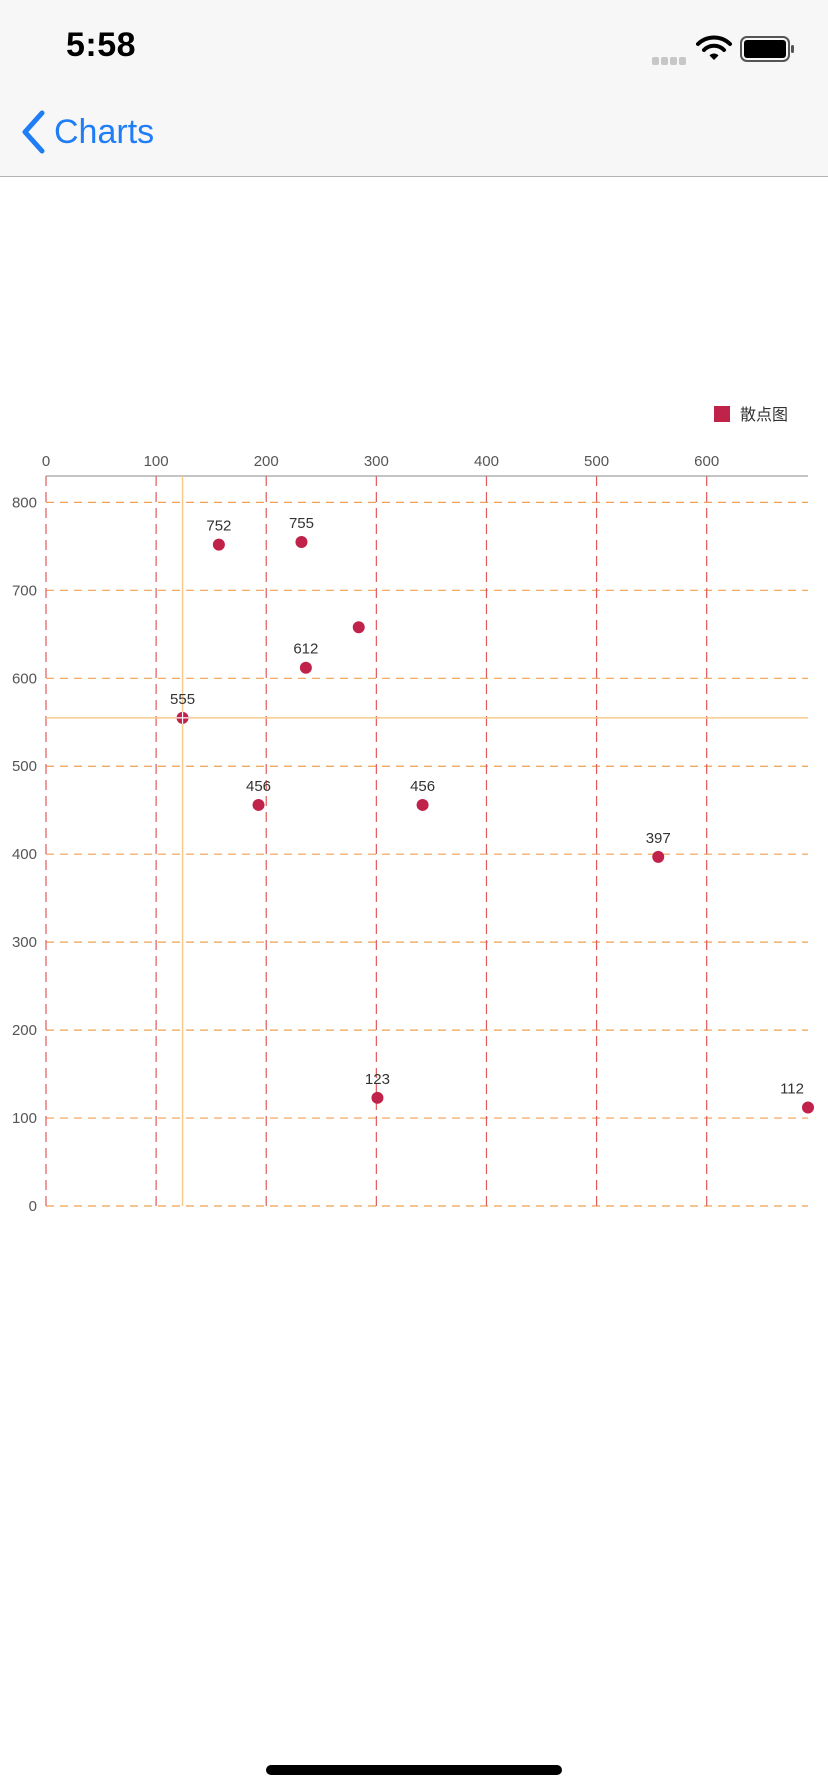 The height and width of the screenshot is (1792, 828). Describe the element at coordinates (46, 461) in the screenshot. I see `x-tick-label: 0` at that location.